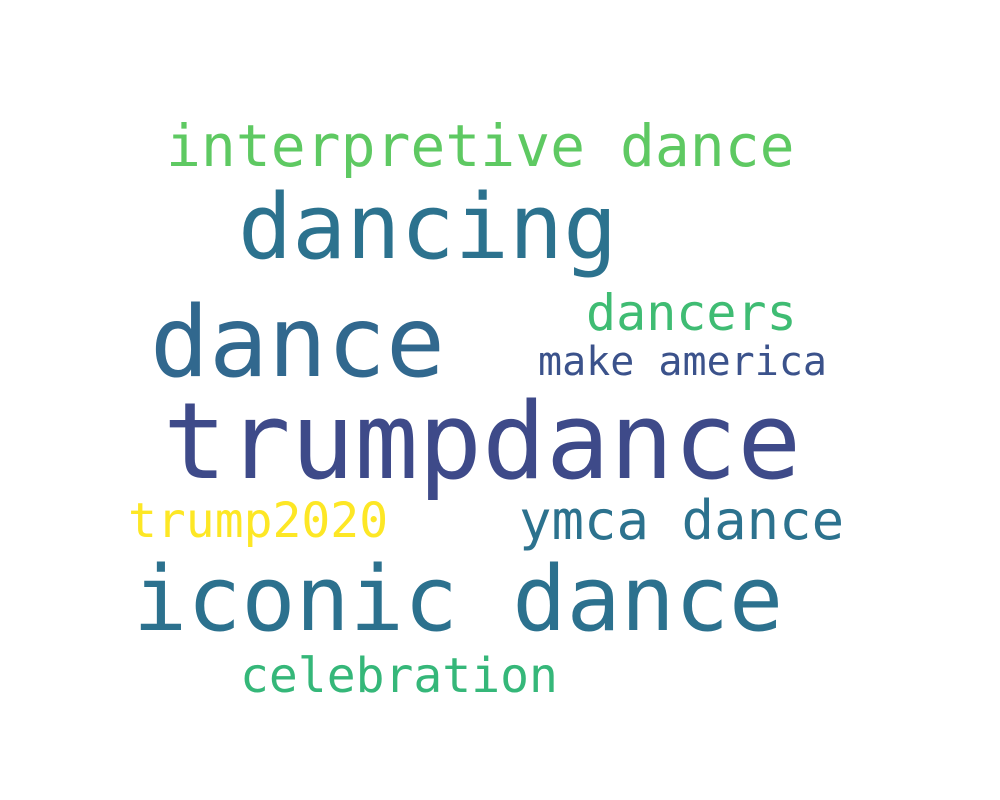  What do you see at coordinates (691, 313) in the screenshot?
I see `word-dancers: dancers` at bounding box center [691, 313].